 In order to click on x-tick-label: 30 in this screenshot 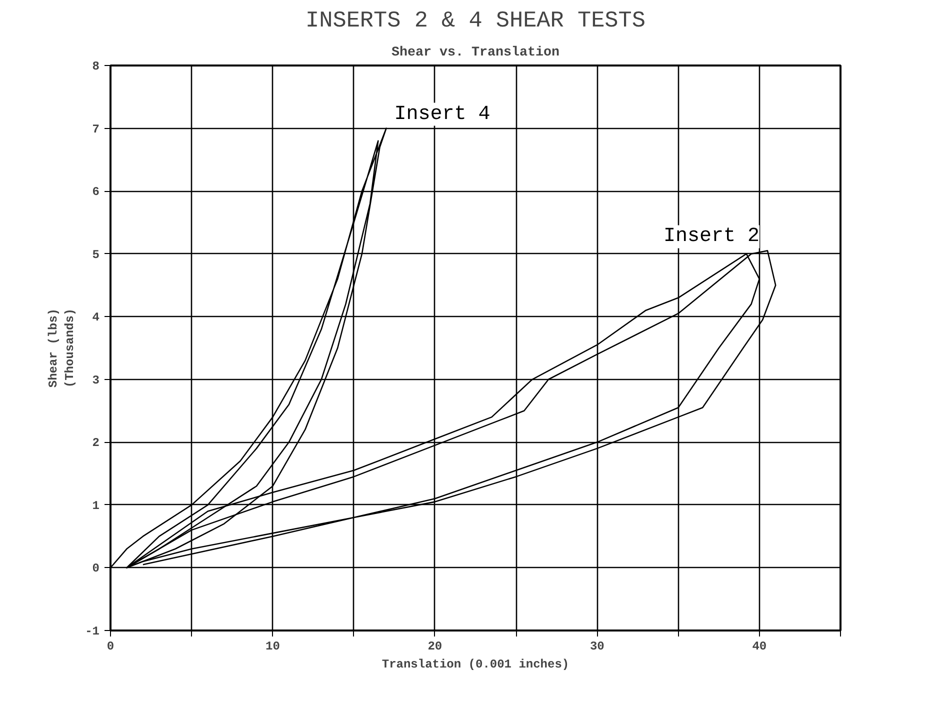, I will do `click(597, 647)`.